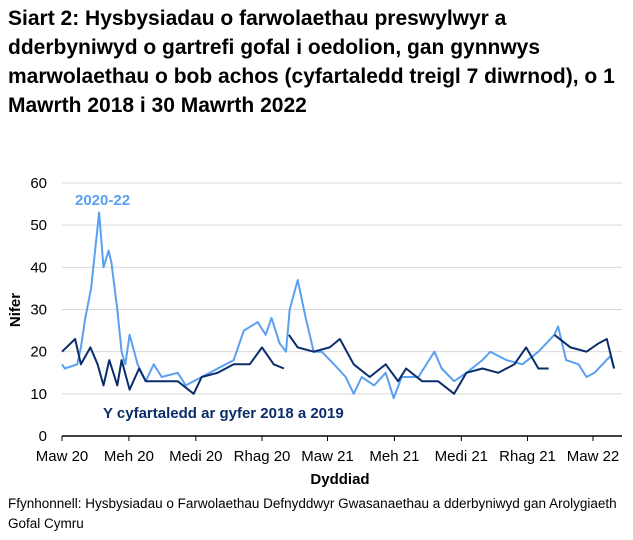 The width and height of the screenshot is (633, 540). Describe the element at coordinates (38, 183) in the screenshot. I see `y-tick-label: 60` at that location.